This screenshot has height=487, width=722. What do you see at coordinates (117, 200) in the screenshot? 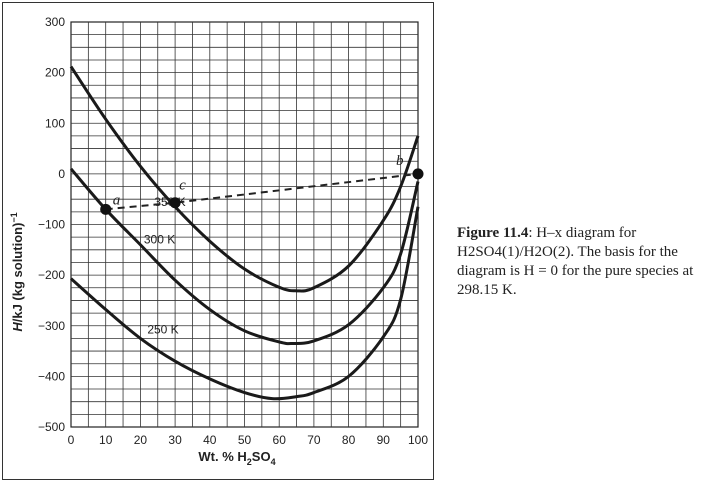
I see `state-point-label-a: a` at bounding box center [117, 200].